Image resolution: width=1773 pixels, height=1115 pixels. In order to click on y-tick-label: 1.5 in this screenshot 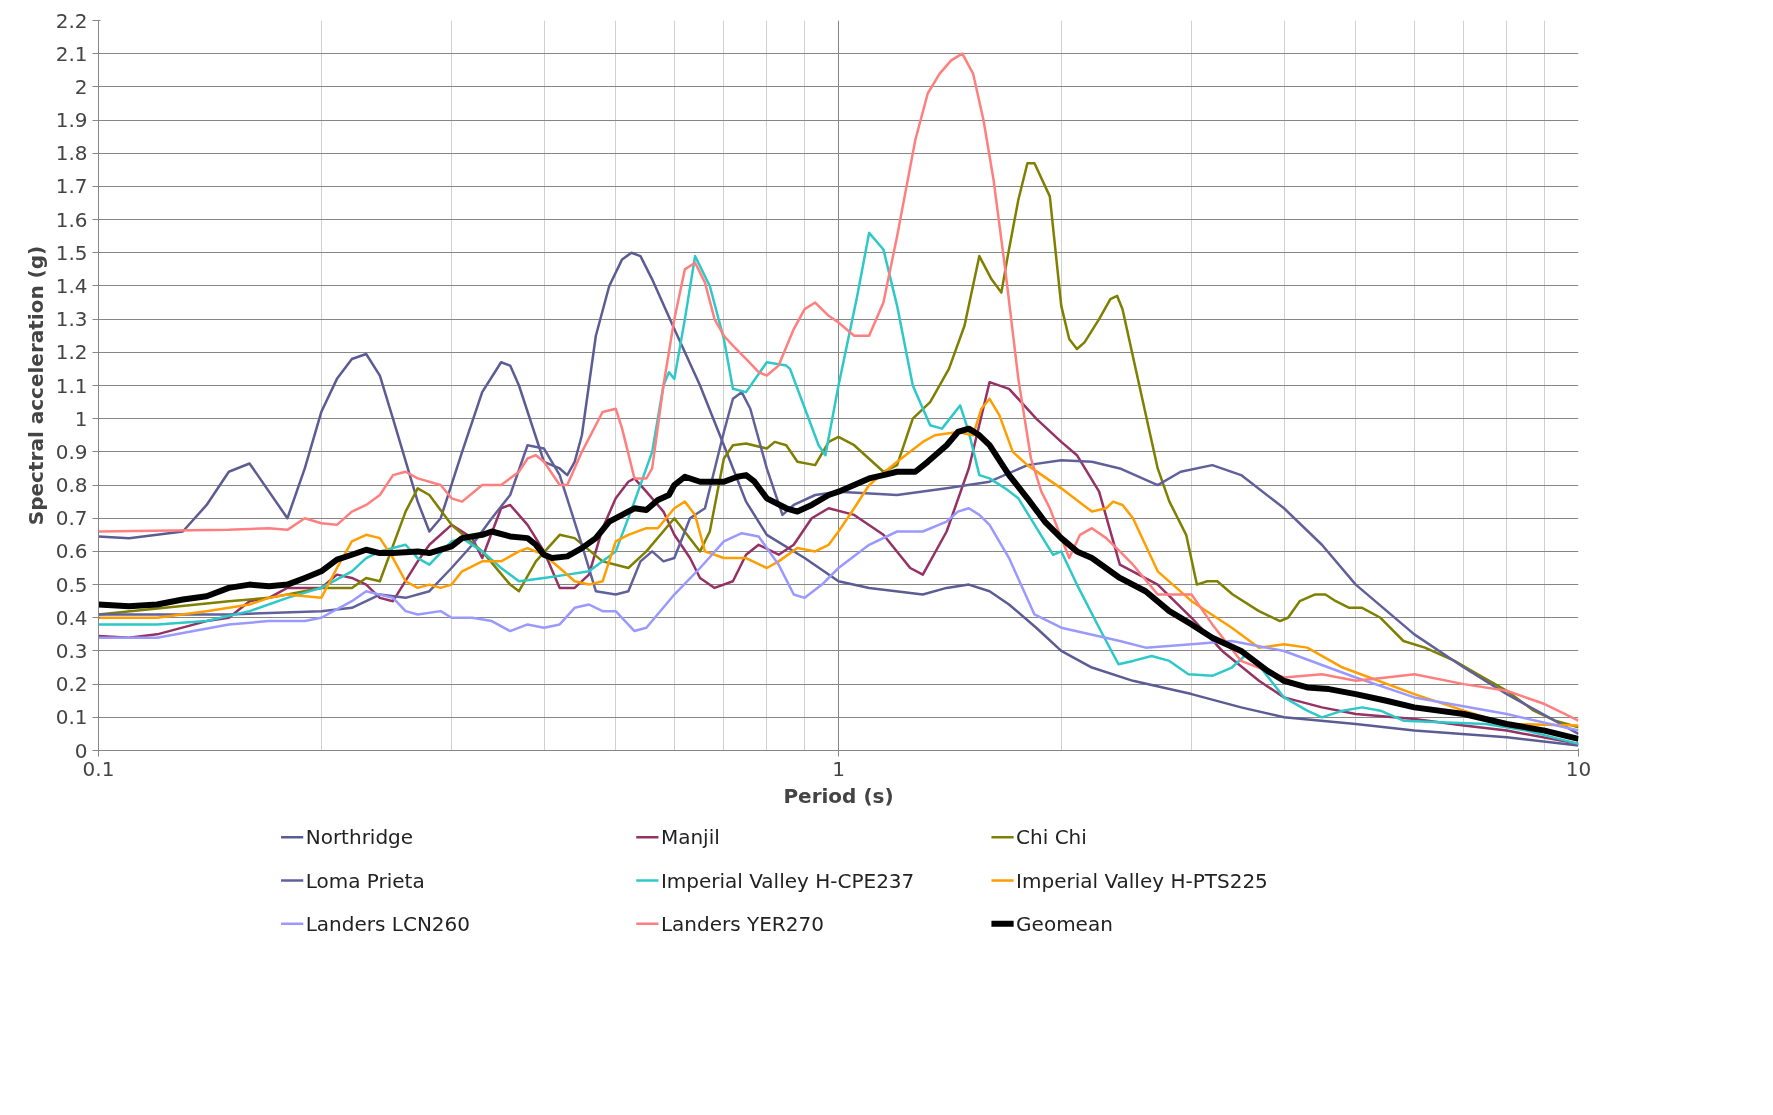, I will do `click(71, 252)`.